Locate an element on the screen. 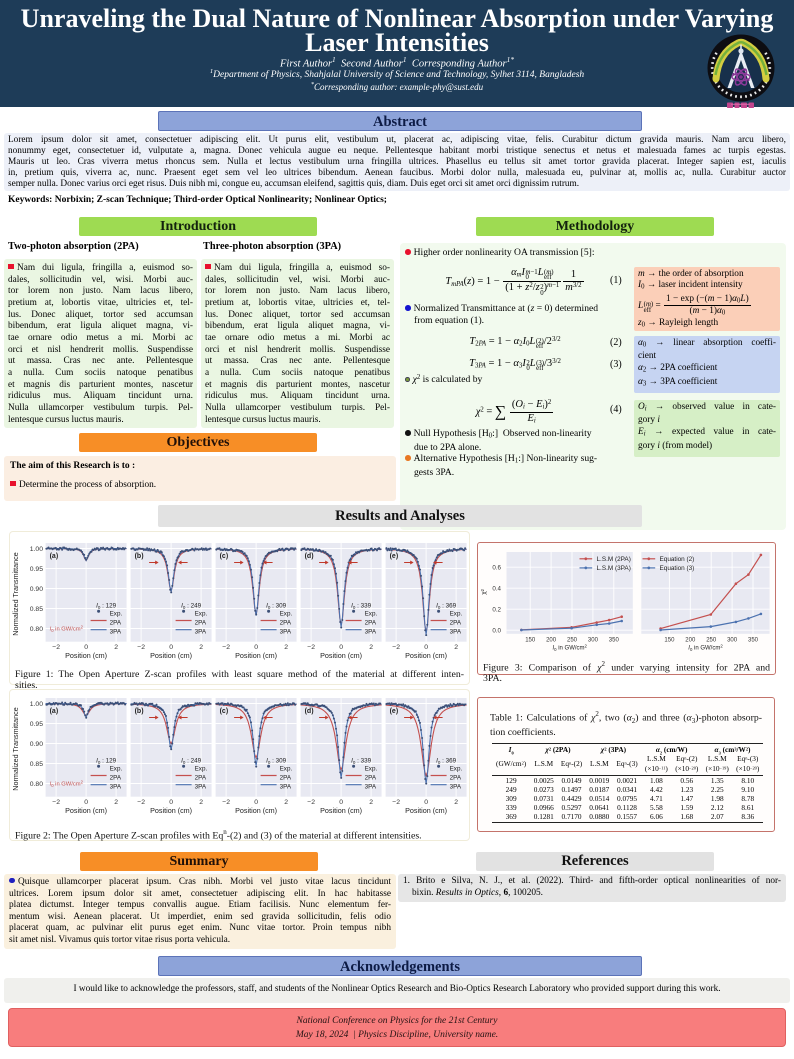 Image resolution: width=794 pixels, height=1059 pixels. svg-text: 0.6 is located at coordinates (496, 567).